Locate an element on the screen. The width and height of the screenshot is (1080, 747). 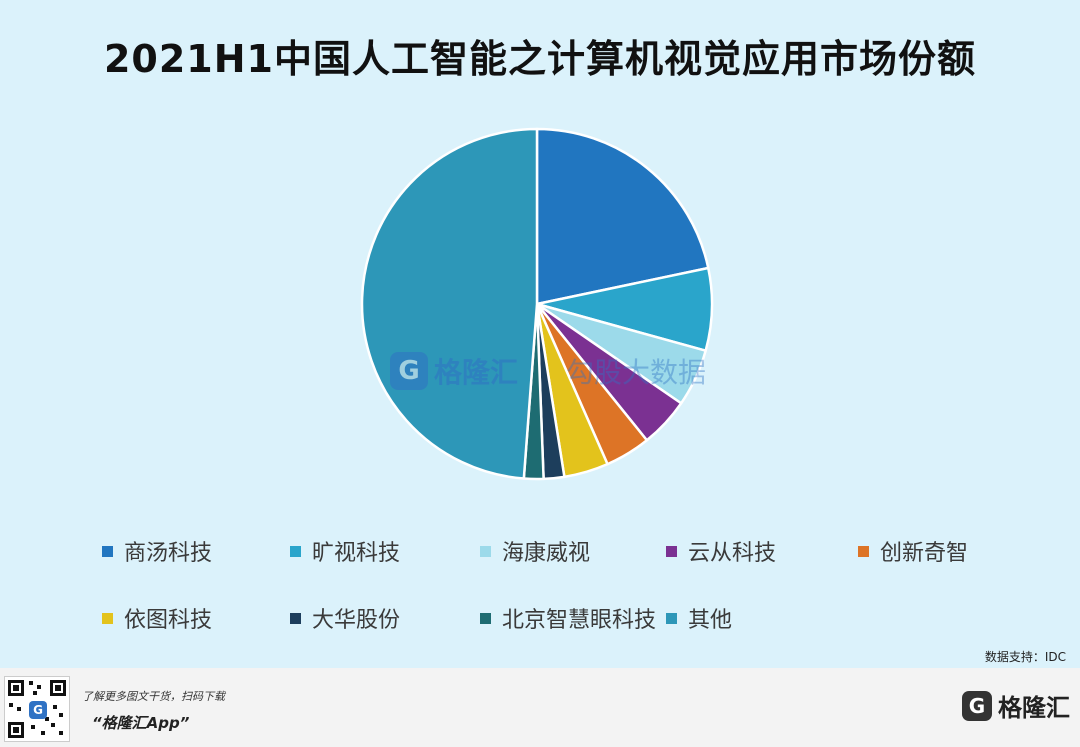
watermark-g-icon: G is located at coordinates (409, 371).